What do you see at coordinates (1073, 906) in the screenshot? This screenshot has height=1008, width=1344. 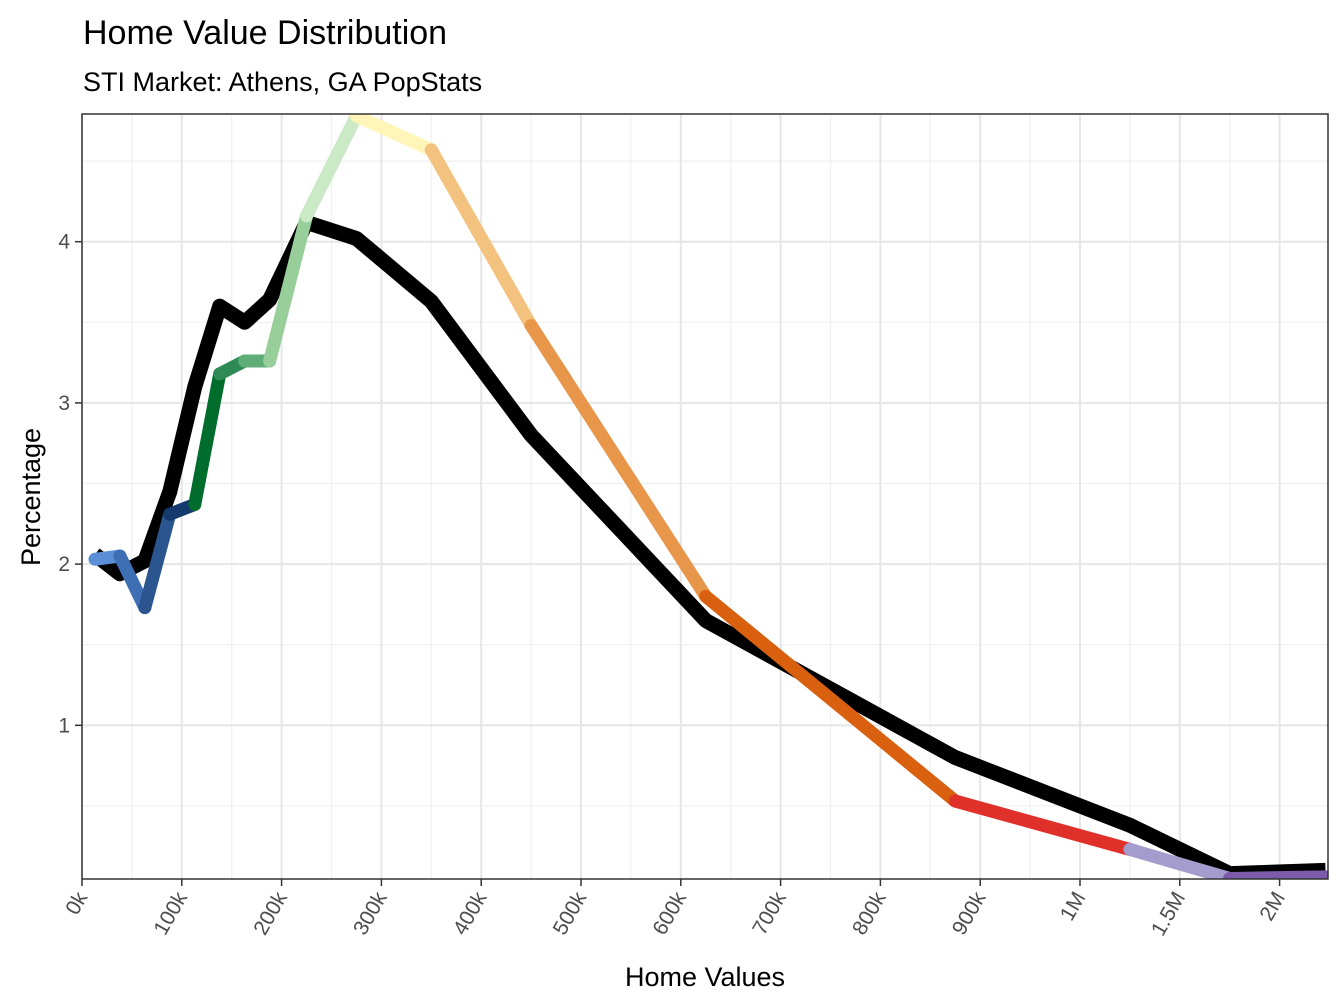 I see `x-tick-label: 1M` at bounding box center [1073, 906].